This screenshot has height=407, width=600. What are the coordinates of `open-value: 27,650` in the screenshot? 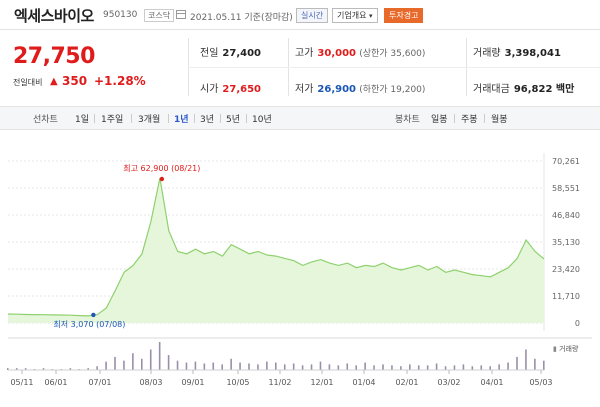 It's located at (241, 89).